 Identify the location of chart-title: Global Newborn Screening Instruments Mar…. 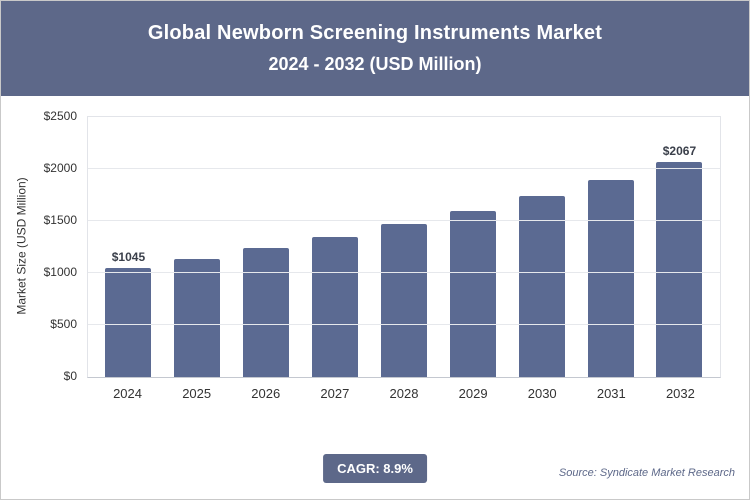
(375, 33).